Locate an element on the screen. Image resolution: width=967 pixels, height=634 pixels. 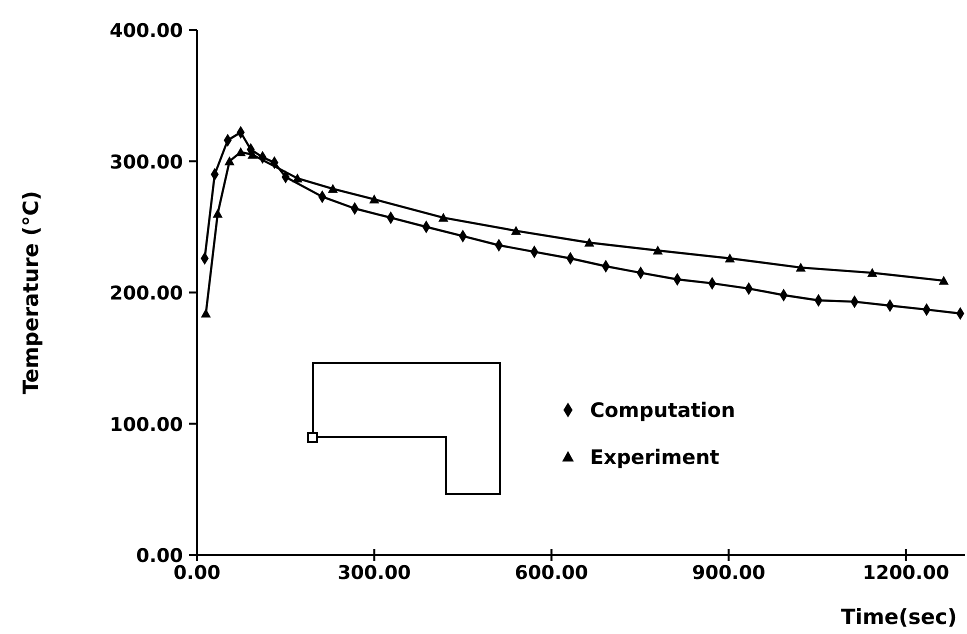
legend-label: Computation is located at coordinates (663, 410).